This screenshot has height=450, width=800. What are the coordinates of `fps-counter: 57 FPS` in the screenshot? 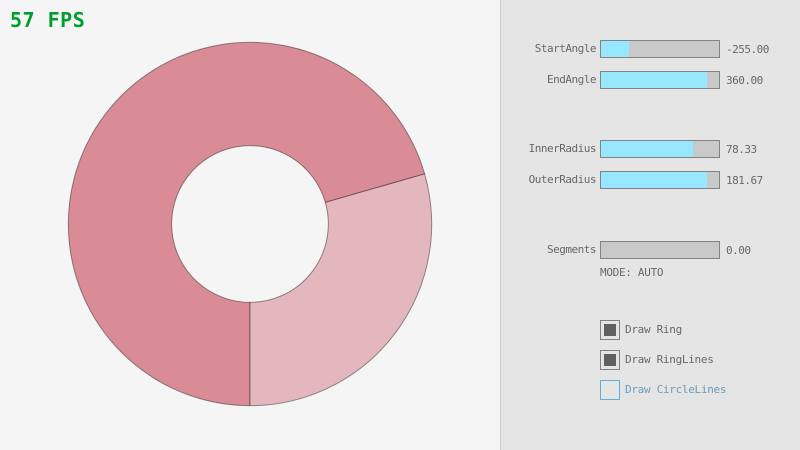 It's located at (48, 20).